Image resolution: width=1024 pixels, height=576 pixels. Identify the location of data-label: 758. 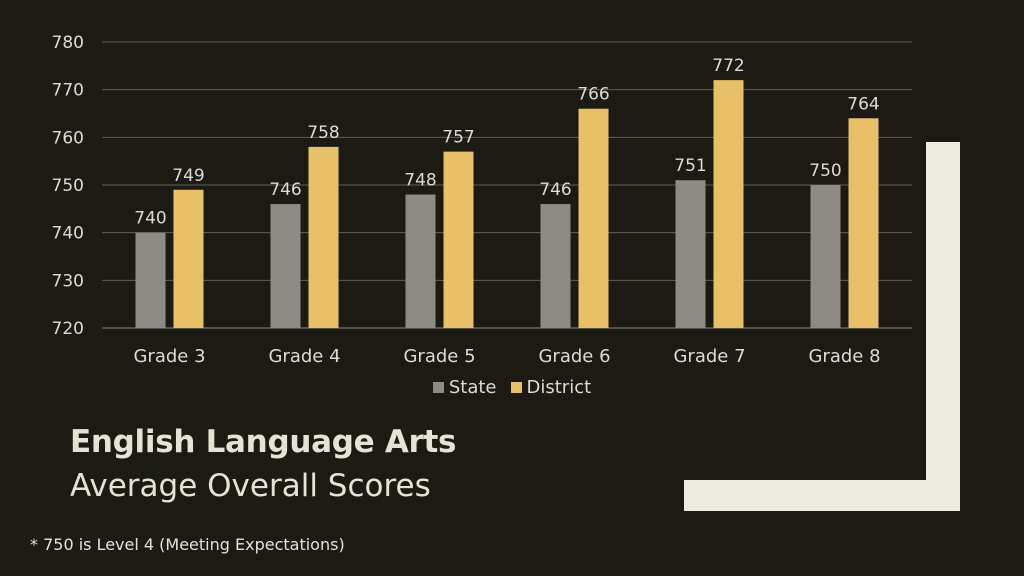
(323, 133).